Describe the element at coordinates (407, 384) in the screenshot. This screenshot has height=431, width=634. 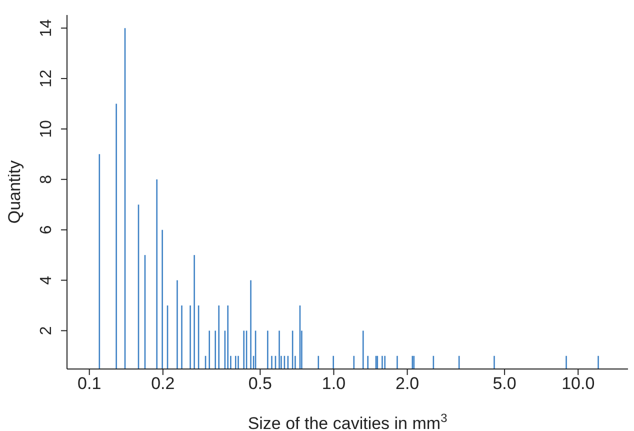
I see `x-tick-label: 2.0` at that location.